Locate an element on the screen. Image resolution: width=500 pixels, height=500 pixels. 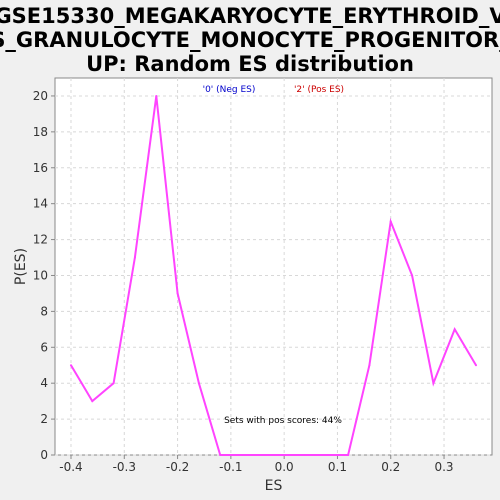
chart-title-line: GSE15330_MEGAKARYOCYTE_ERYTHROID_V is located at coordinates (250, 16).